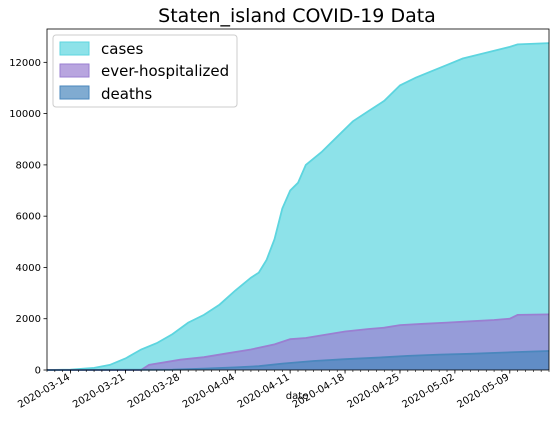  I want to click on x-axis-label: date, so click(297, 396).